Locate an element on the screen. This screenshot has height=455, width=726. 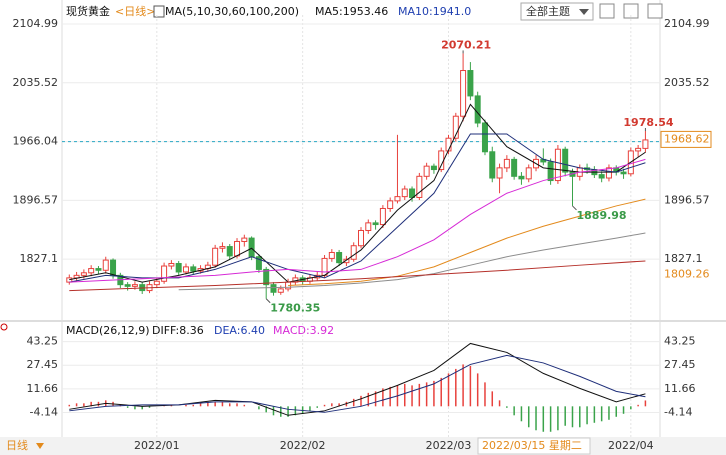
theme-button is located at coordinates (557, 11).